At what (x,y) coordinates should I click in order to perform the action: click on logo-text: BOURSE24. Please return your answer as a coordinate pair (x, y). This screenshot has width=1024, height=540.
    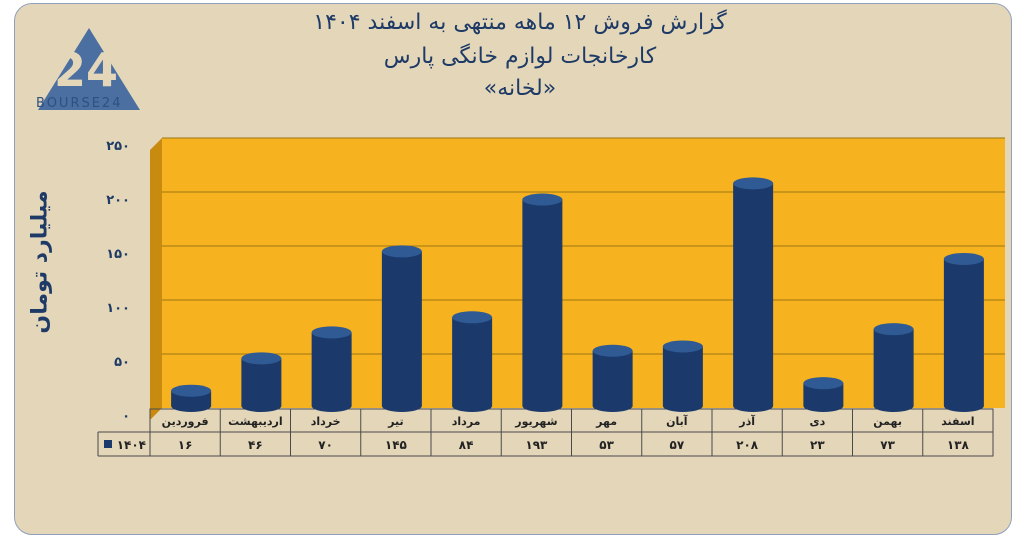
    Looking at the image, I should click on (79, 103).